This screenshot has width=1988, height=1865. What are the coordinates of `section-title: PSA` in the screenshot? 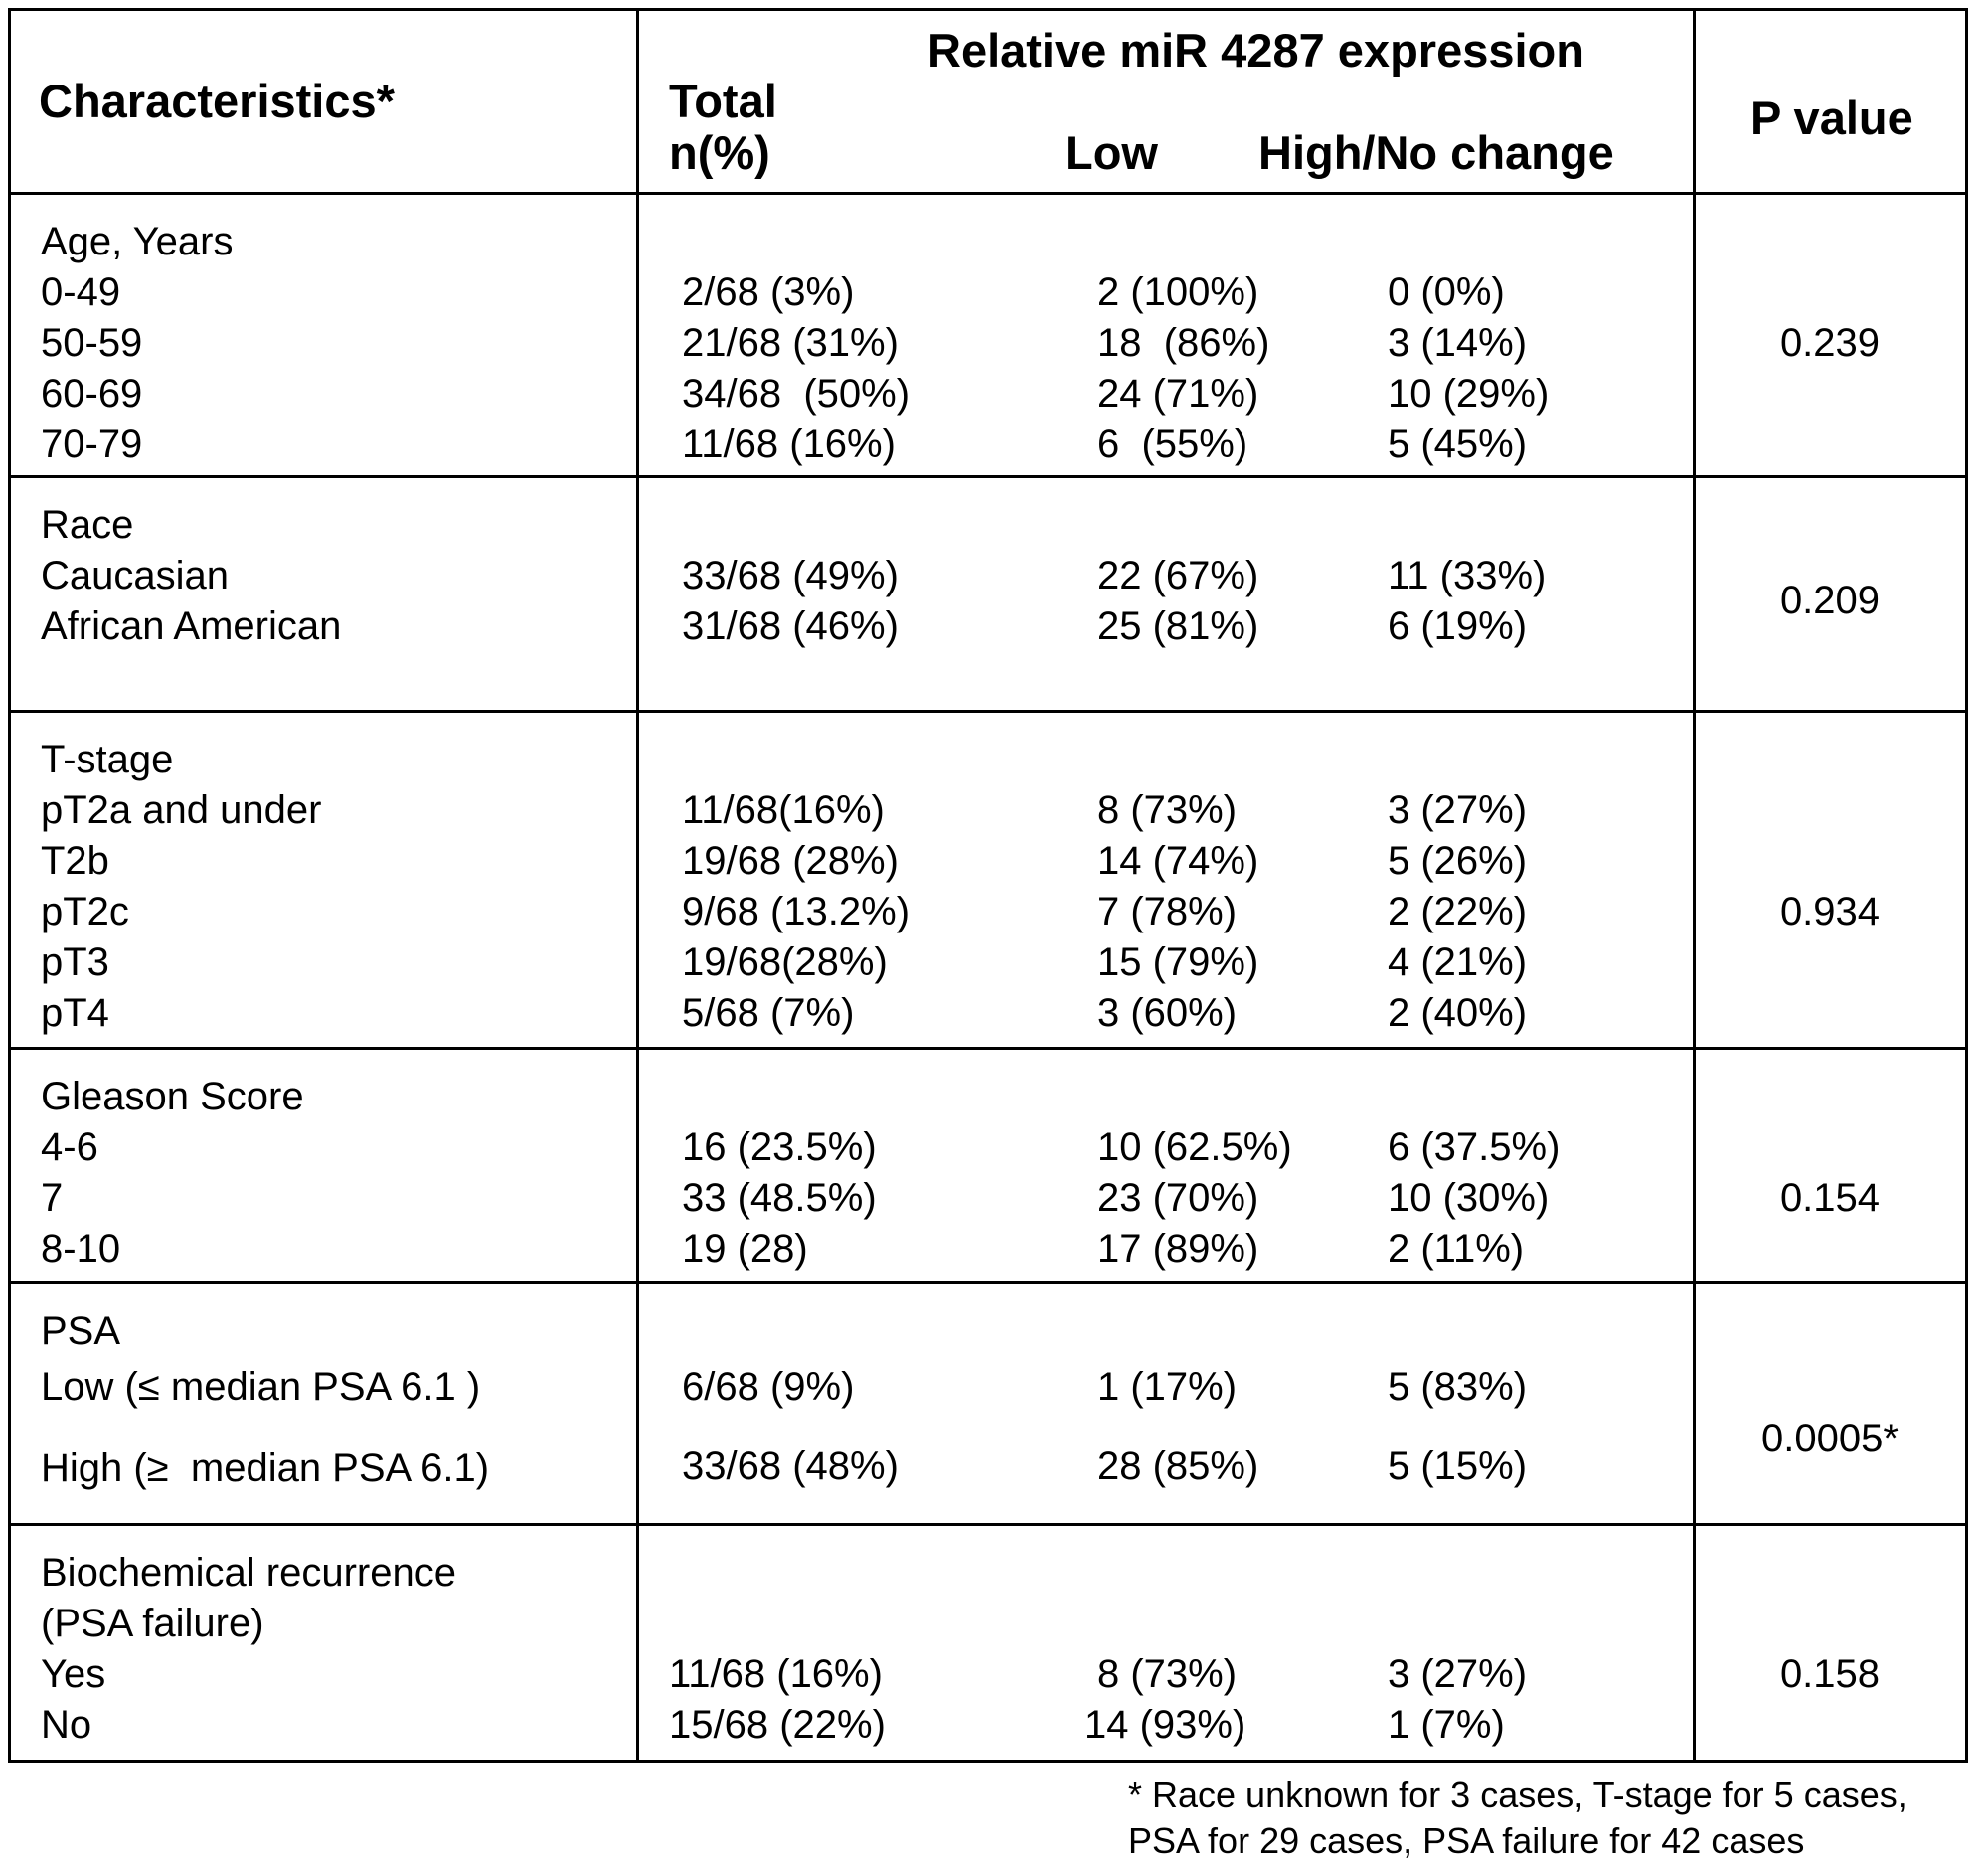 It's located at (81, 1331).